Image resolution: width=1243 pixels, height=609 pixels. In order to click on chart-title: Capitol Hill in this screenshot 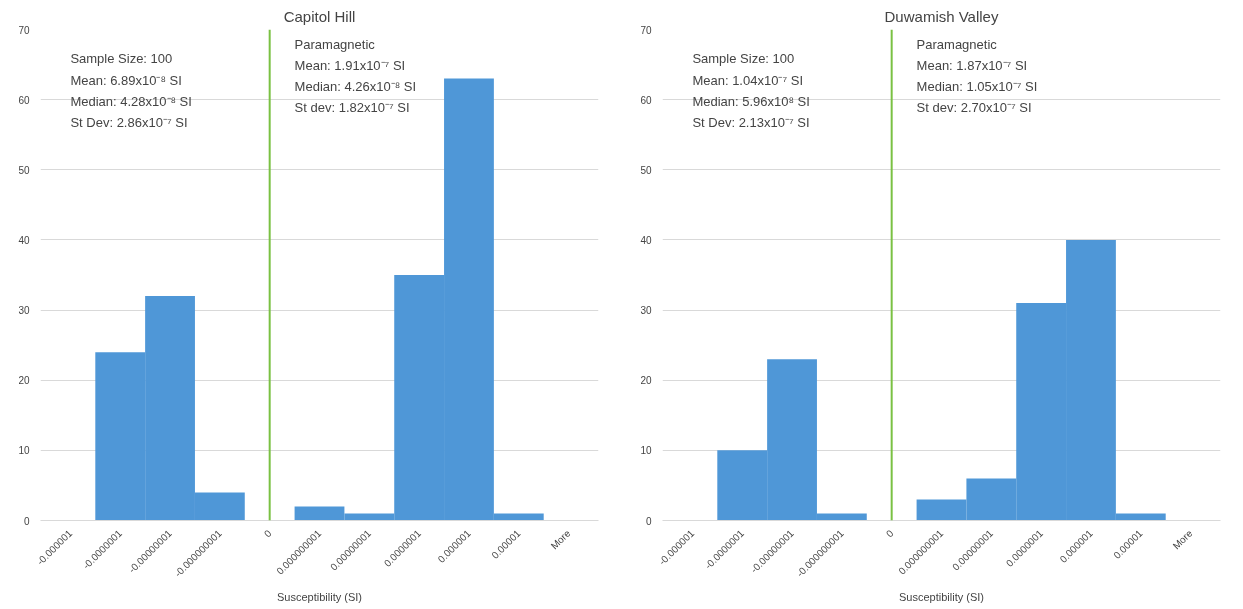, I will do `click(319, 16)`.